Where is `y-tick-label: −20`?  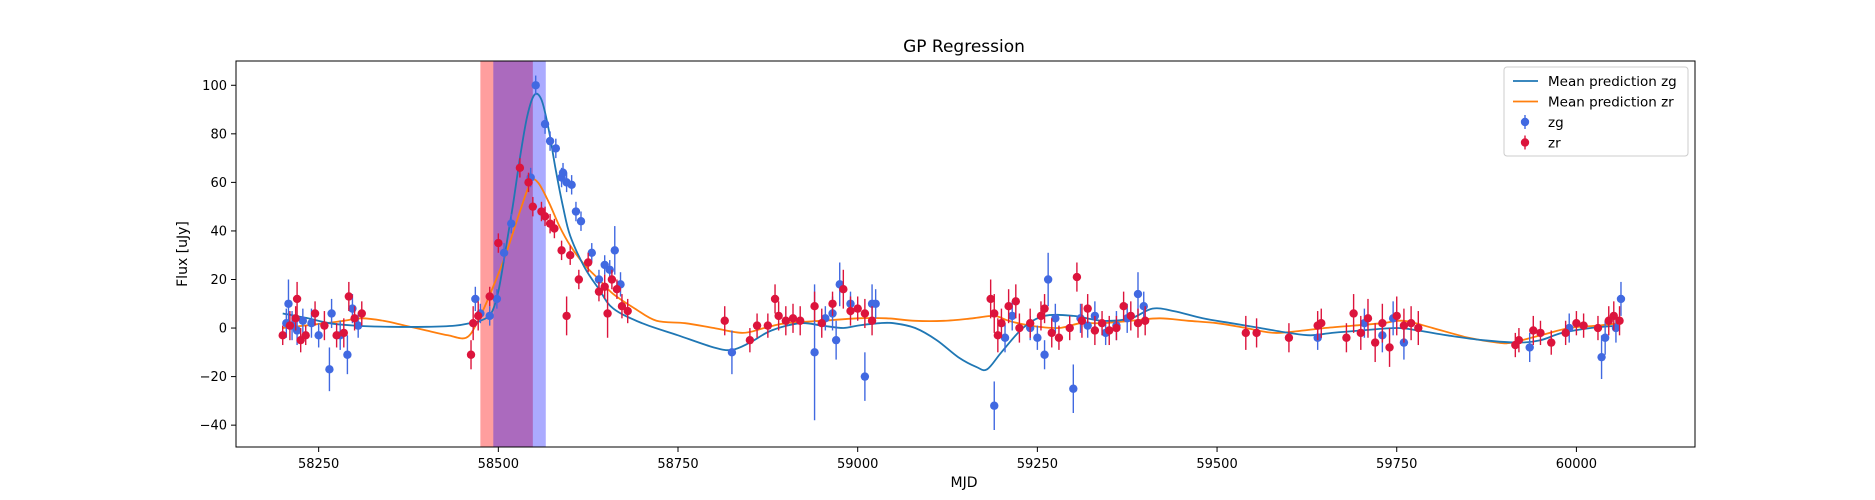 y-tick-label: −20 is located at coordinates (213, 377).